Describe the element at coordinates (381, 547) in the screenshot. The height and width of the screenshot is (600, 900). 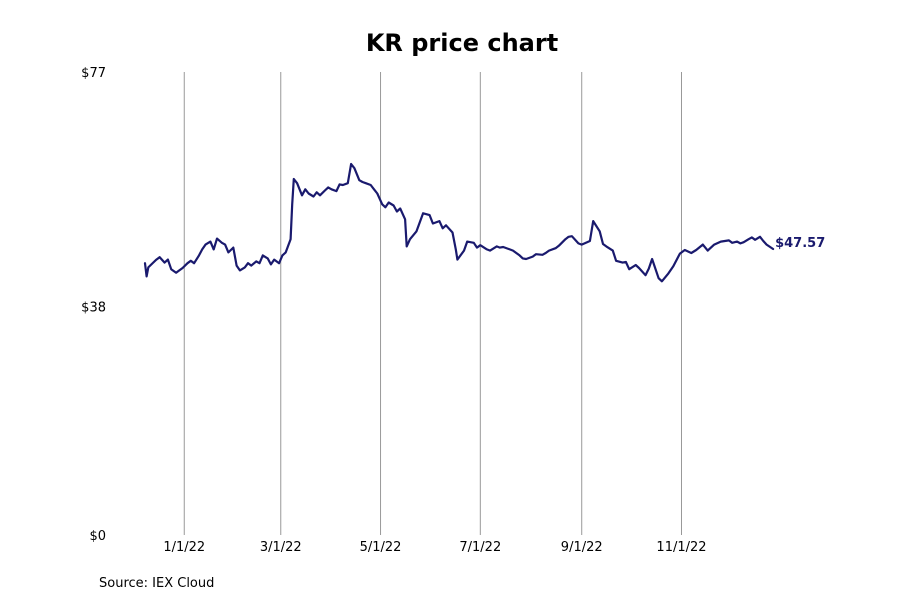
I see `x-tick-label: 5/1/22` at that location.